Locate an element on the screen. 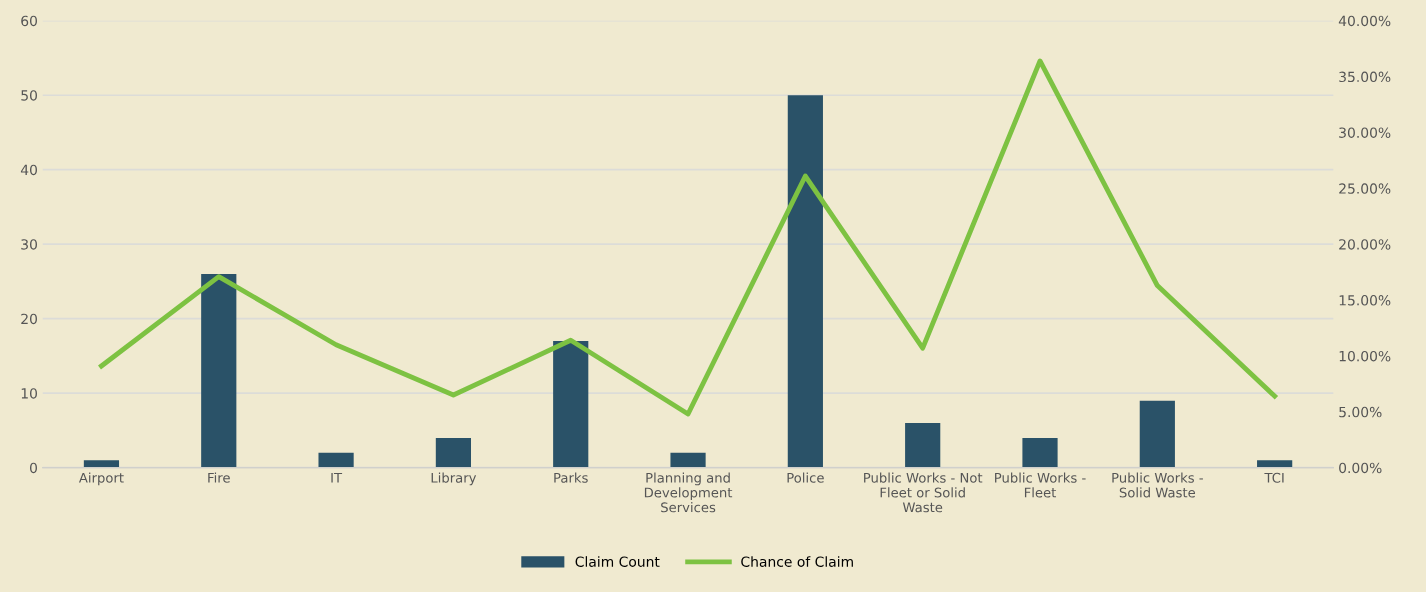 The height and width of the screenshot is (592, 1426). legend-label: Claim Count is located at coordinates (617, 561).